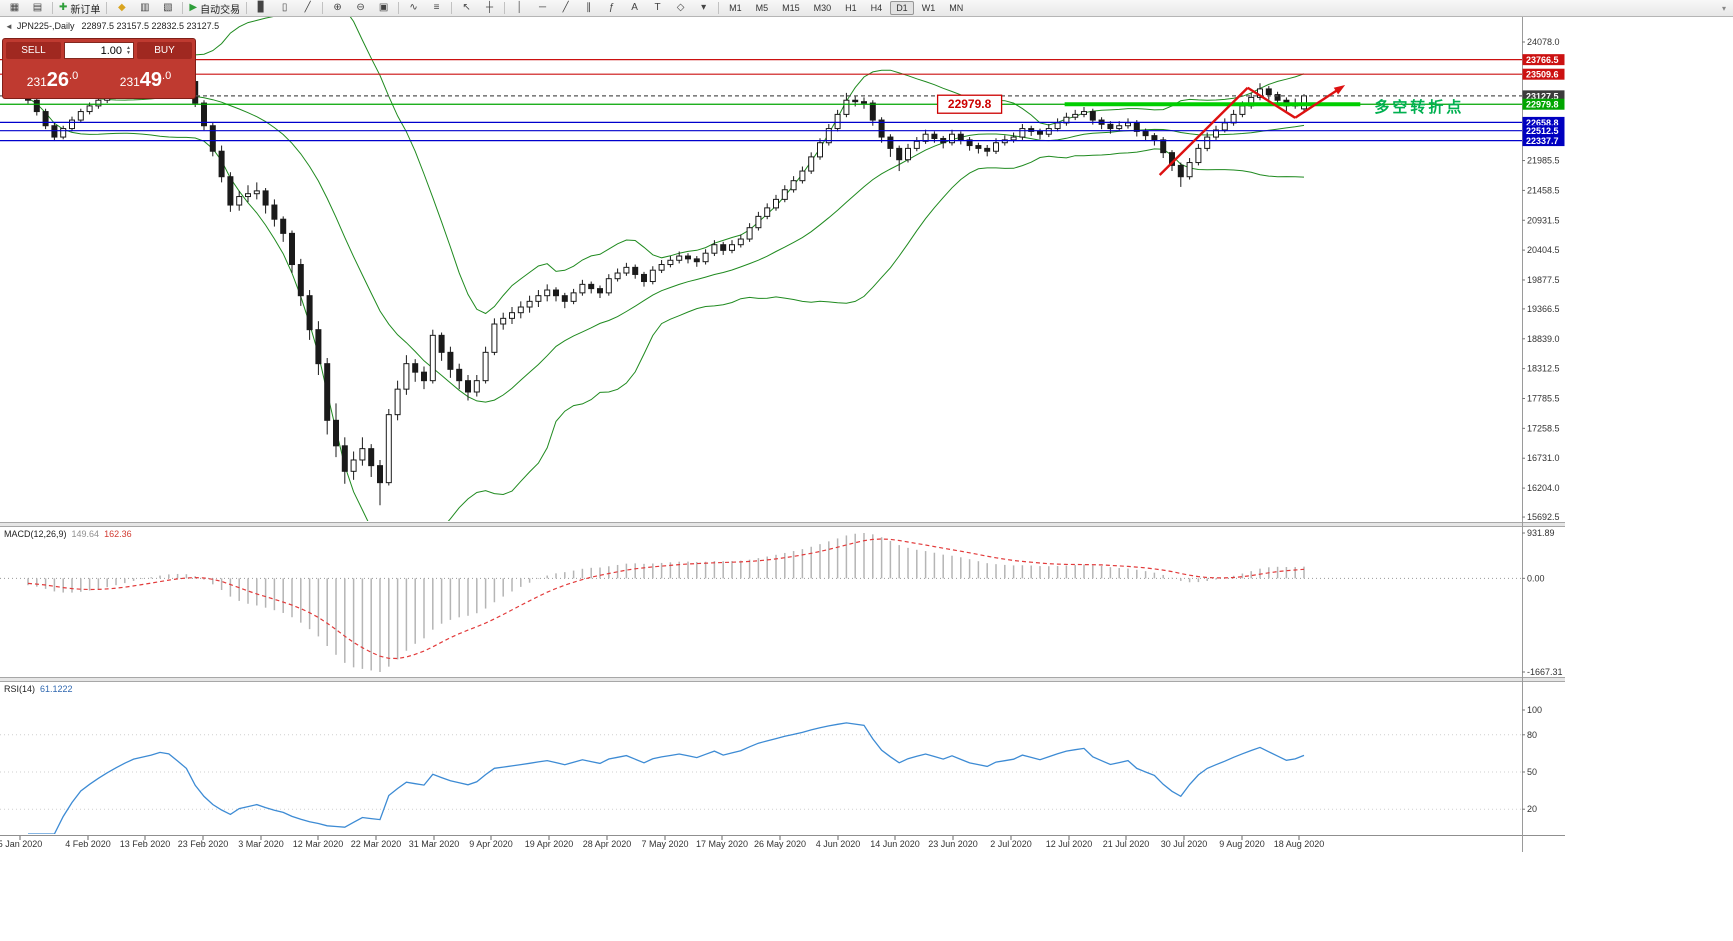 This screenshot has height=941, width=1733. What do you see at coordinates (52, 77) in the screenshot?
I see `sell-price-button: 231 26.0` at bounding box center [52, 77].